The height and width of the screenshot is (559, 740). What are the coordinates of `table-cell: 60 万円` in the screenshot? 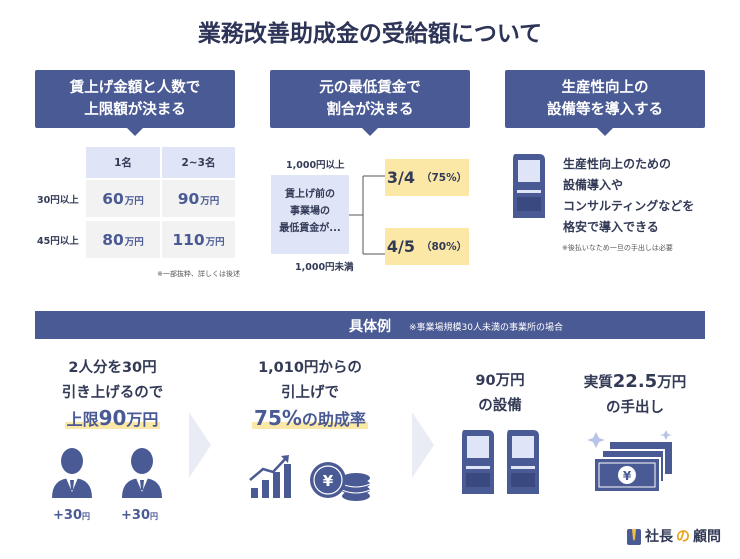 It's located at (123, 198).